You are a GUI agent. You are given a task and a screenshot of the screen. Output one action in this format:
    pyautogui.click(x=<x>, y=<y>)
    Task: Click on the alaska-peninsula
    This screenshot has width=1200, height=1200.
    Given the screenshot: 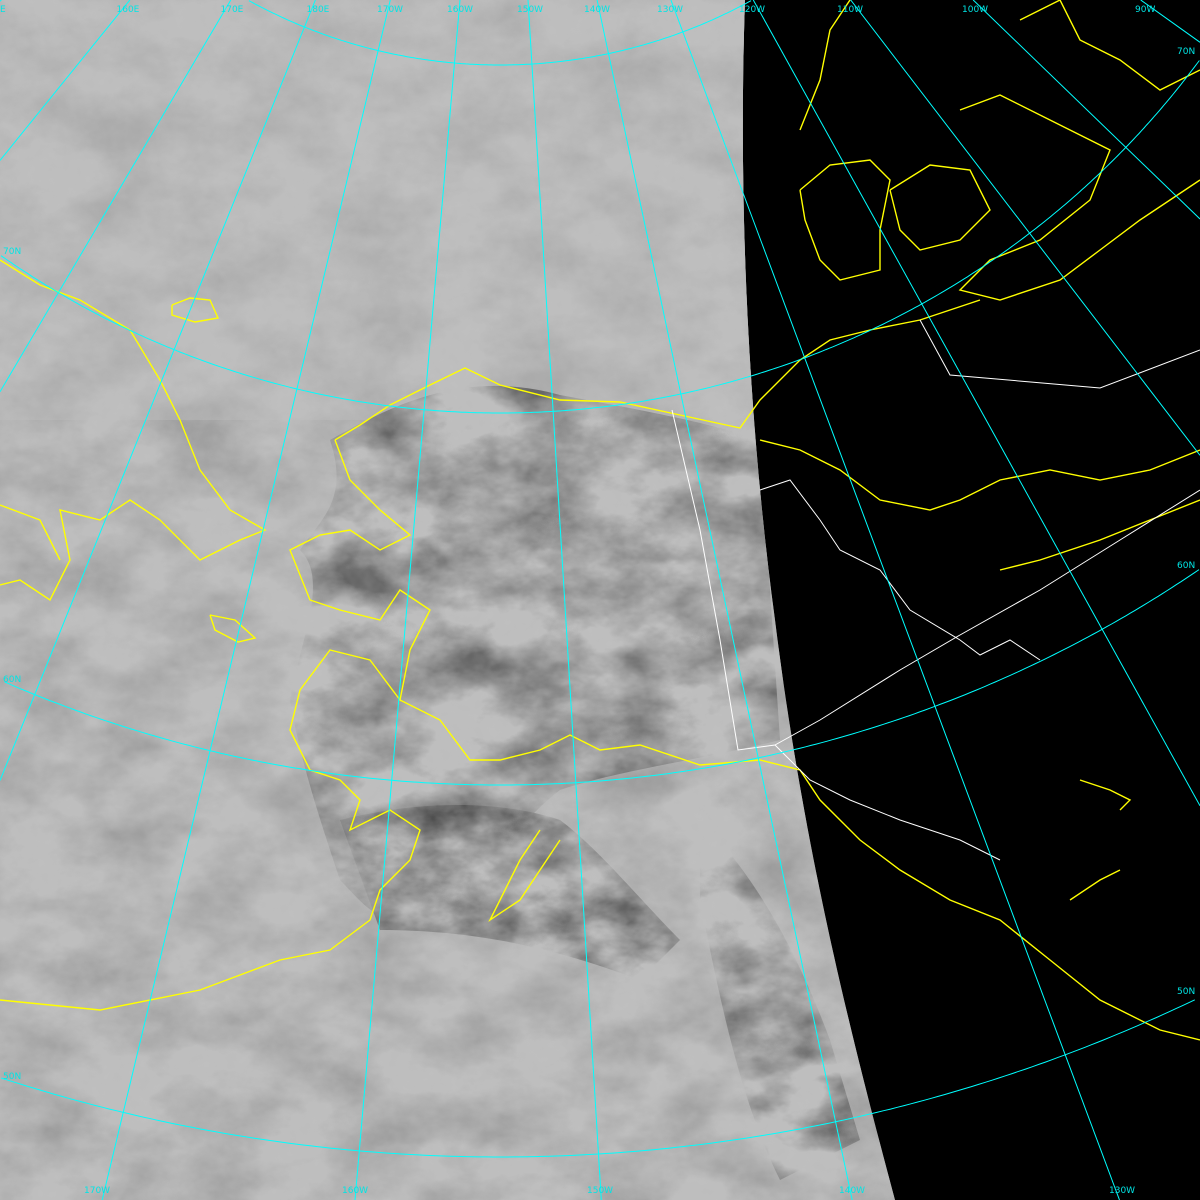 What is the action you would take?
    pyautogui.click(x=524, y=876)
    